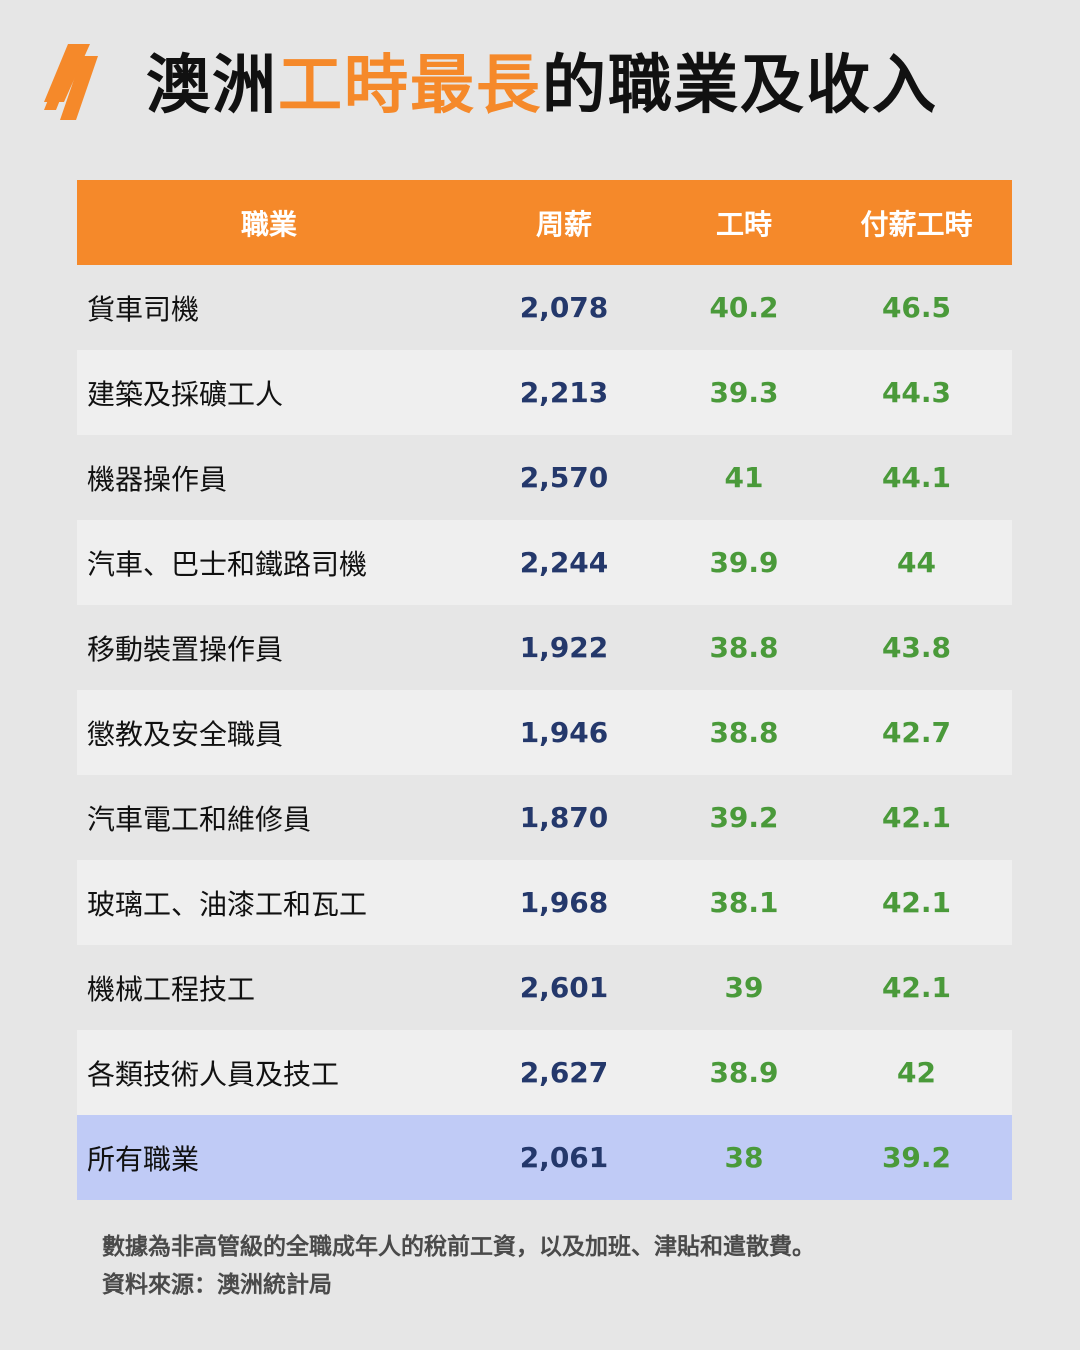  What do you see at coordinates (564, 1072) in the screenshot?
I see `weekly-pay-cell: 2,627` at bounding box center [564, 1072].